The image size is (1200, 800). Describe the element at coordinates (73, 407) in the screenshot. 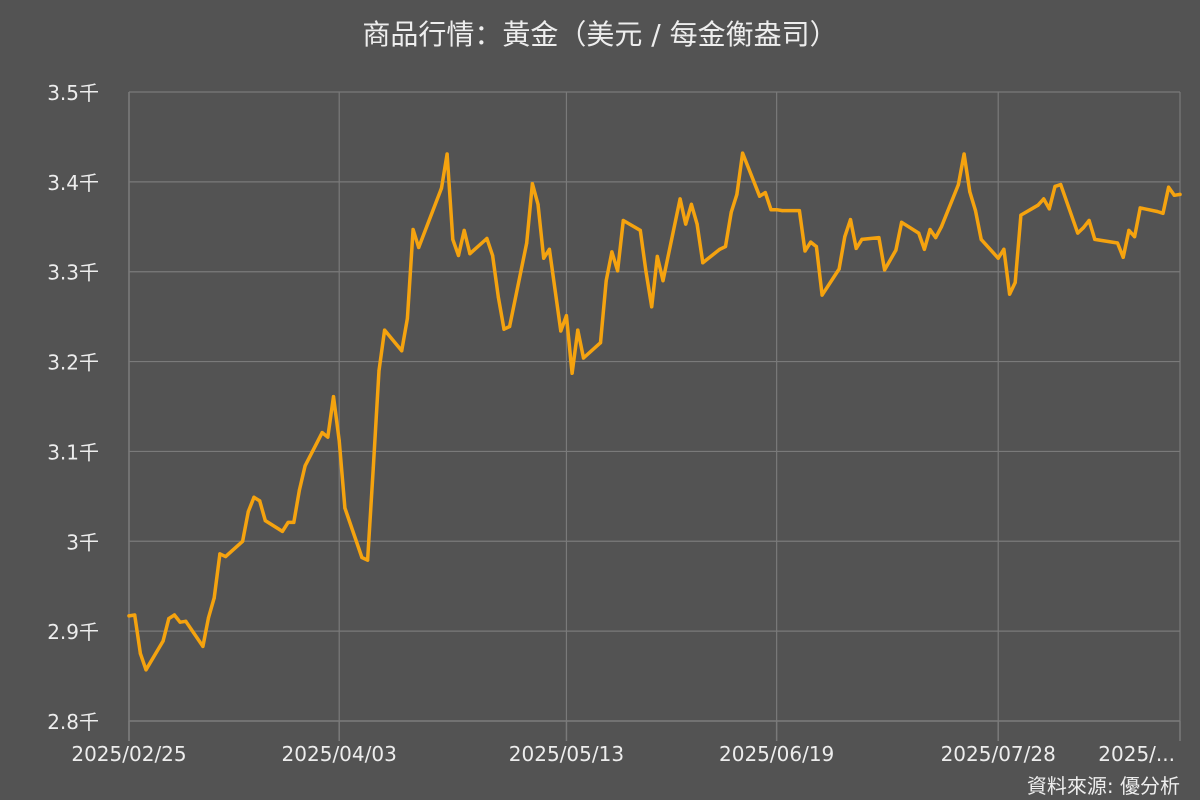

I see `y-axis-tick-labels: 2.8千 2.9千 3千 3.1千 3.2千 3.3千 3.4千 3.5千` at that location.